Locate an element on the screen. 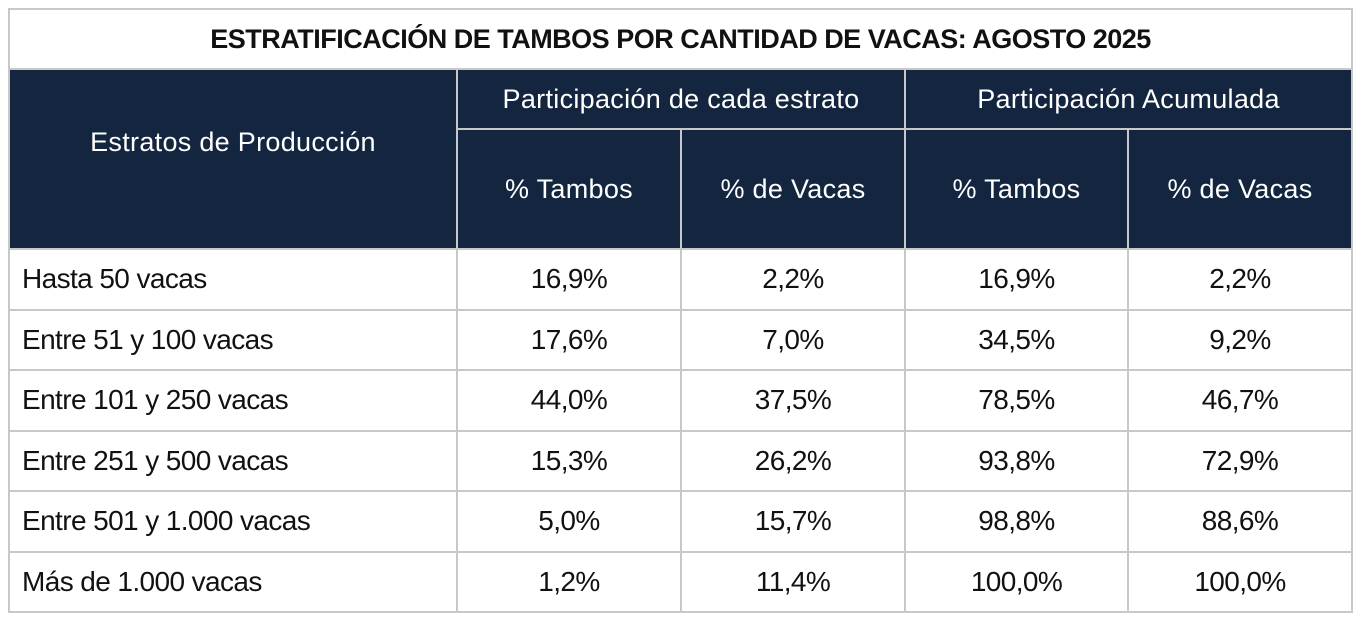  col-header-acum-tambos: % Tambos is located at coordinates (1016, 189).